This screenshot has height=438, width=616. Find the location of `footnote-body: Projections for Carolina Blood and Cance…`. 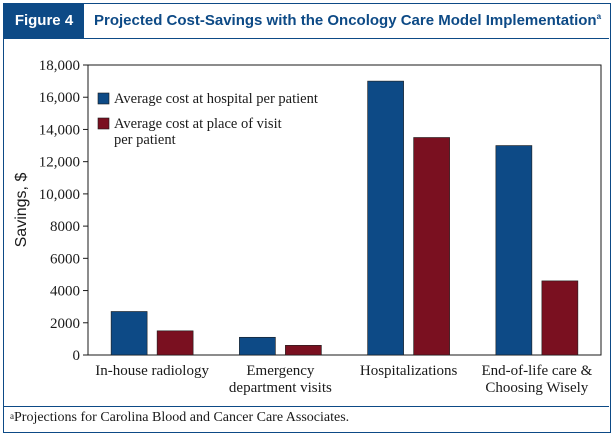

footnote-body: Projections for Carolina Blood and Cance… is located at coordinates (182, 417).